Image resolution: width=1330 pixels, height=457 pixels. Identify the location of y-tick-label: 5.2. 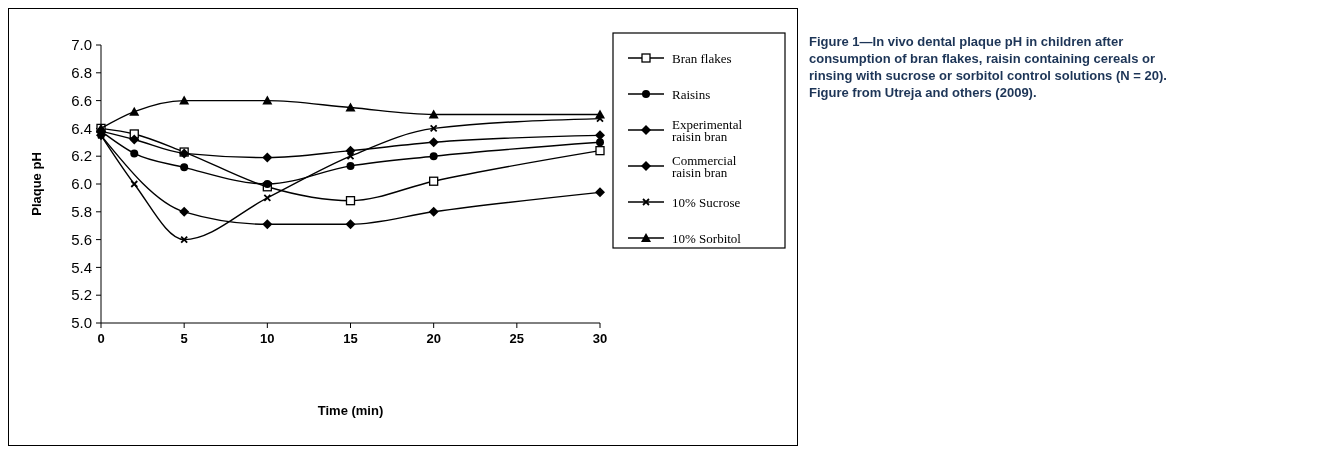
(81, 295).